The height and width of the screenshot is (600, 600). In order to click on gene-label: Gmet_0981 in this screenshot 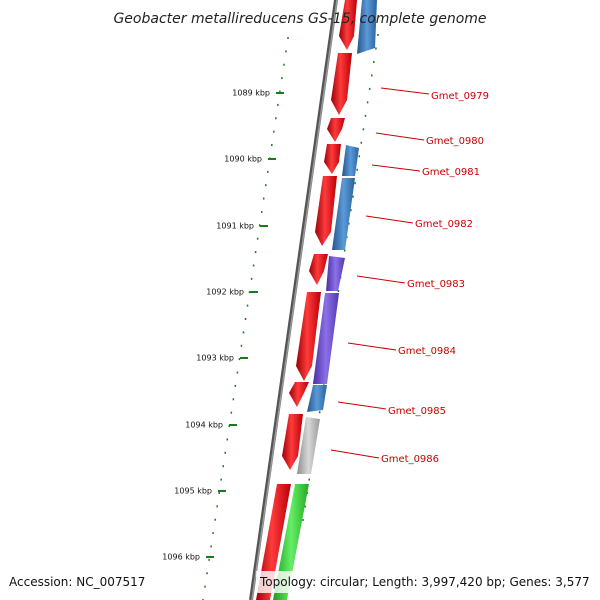, I will do `click(451, 172)`.